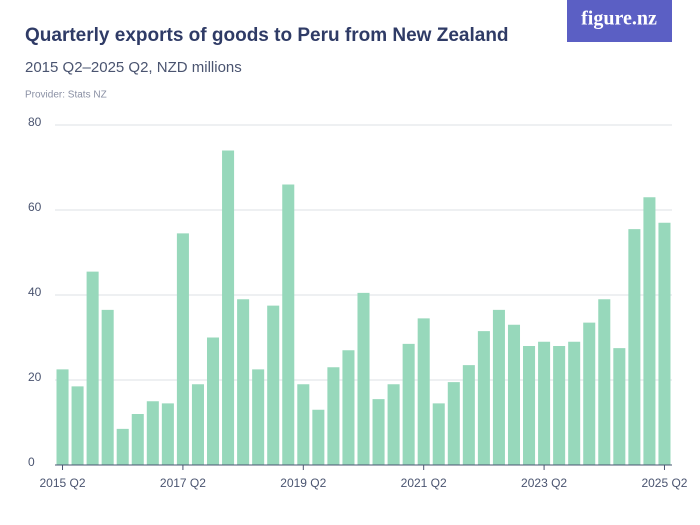 This screenshot has width=700, height=525. I want to click on brand-box, so click(619, 21).